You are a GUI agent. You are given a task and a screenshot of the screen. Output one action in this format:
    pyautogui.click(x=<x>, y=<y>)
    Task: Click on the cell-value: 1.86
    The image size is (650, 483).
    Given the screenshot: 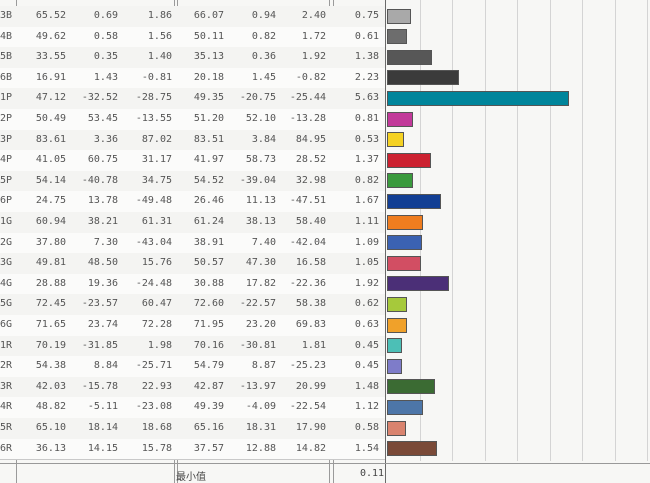 What is the action you would take?
    pyautogui.click(x=159, y=15)
    